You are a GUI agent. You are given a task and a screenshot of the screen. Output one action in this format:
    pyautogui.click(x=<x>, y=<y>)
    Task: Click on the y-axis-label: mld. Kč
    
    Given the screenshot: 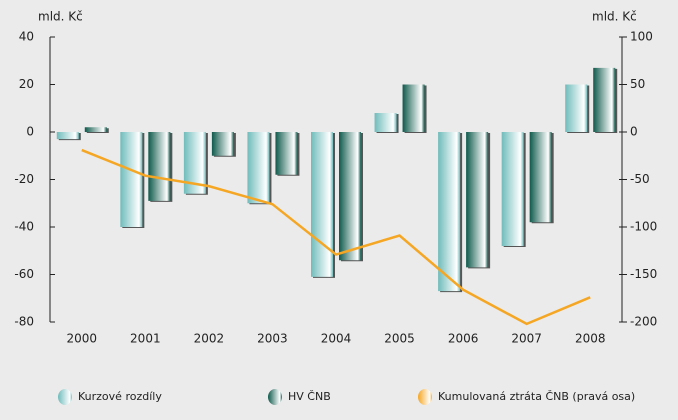 What is the action you would take?
    pyautogui.click(x=60, y=17)
    